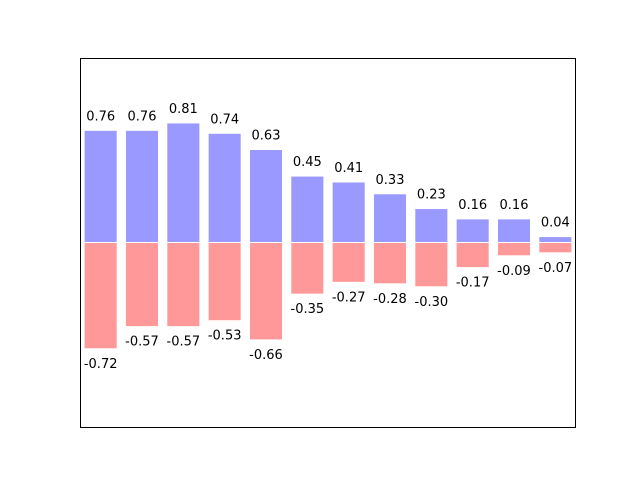 This screenshot has width=640, height=480. I want to click on negative-value-label-8: -0.30, so click(432, 302).